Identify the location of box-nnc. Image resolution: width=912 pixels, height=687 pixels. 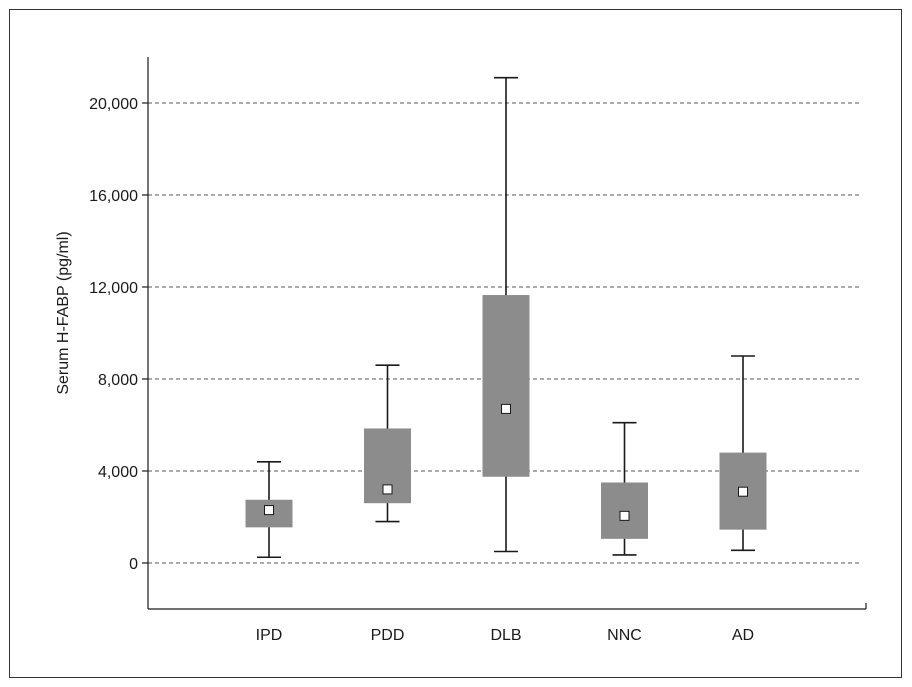
(624, 488).